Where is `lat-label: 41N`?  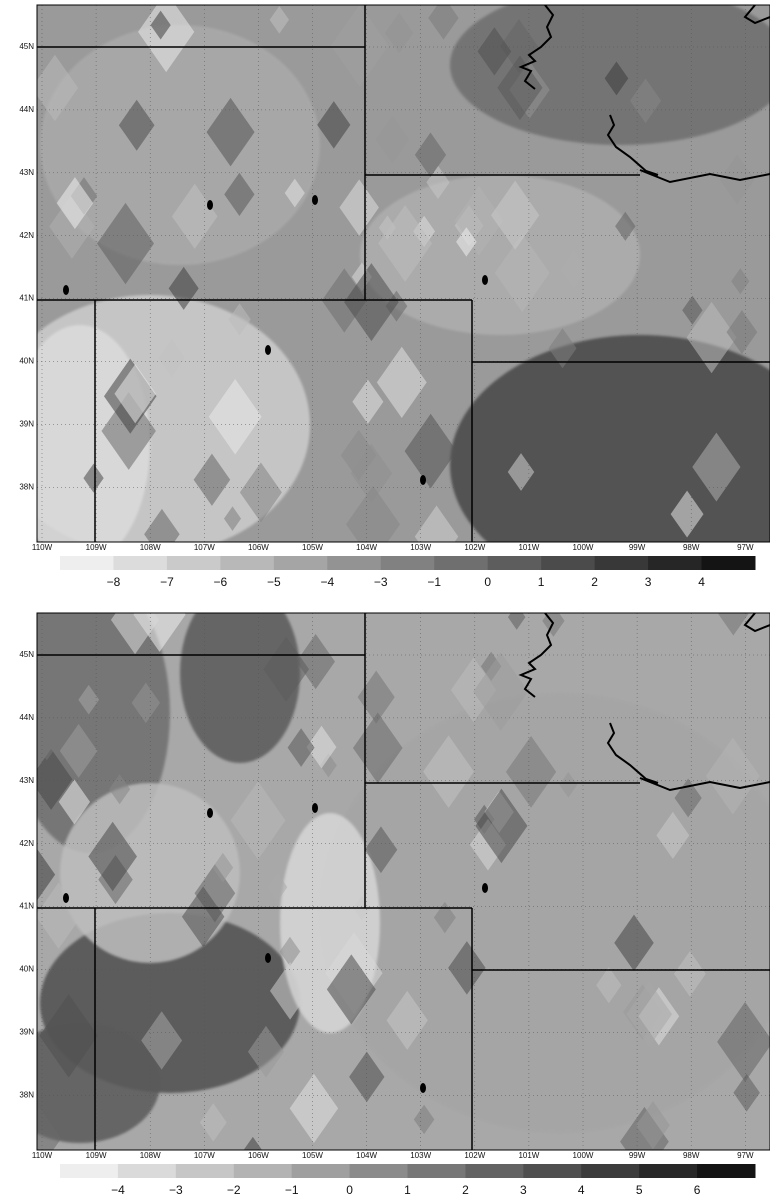 lat-label: 41N is located at coordinates (26, 298).